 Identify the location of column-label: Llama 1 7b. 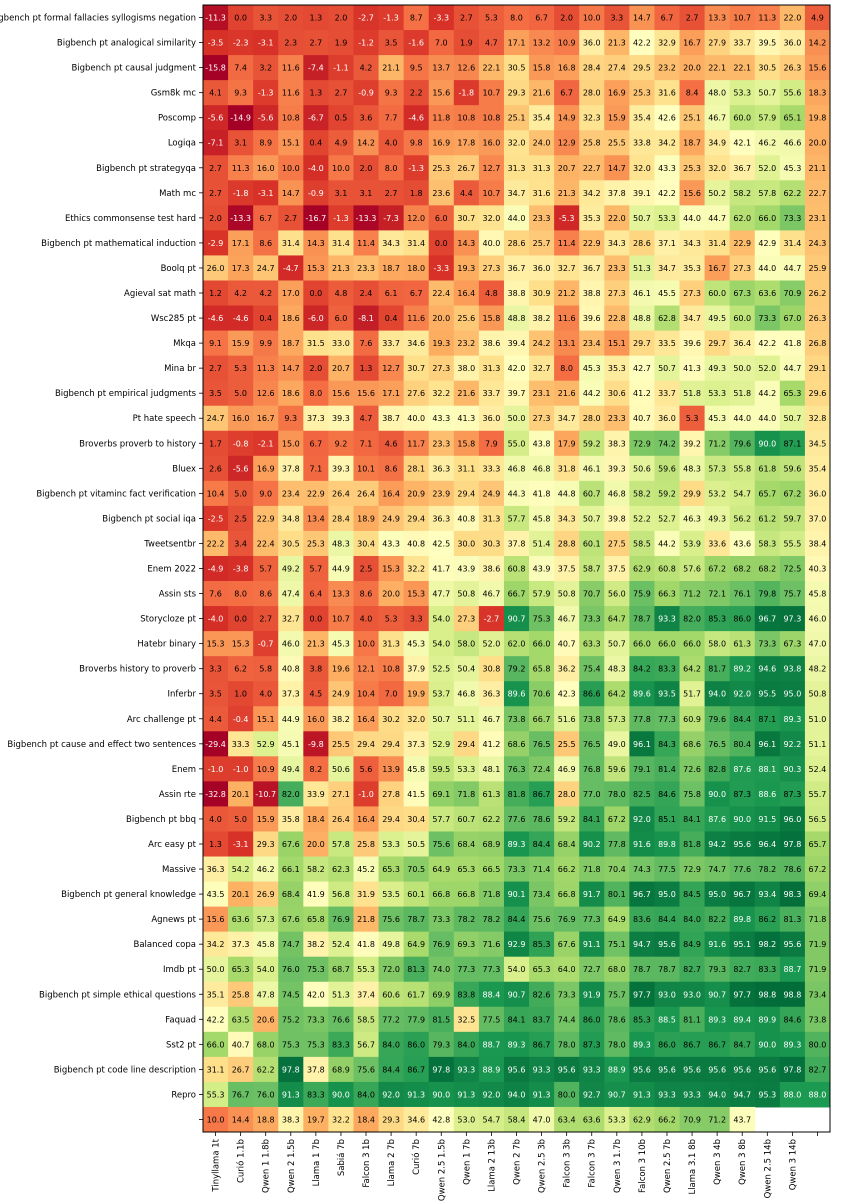
(317, 1162).